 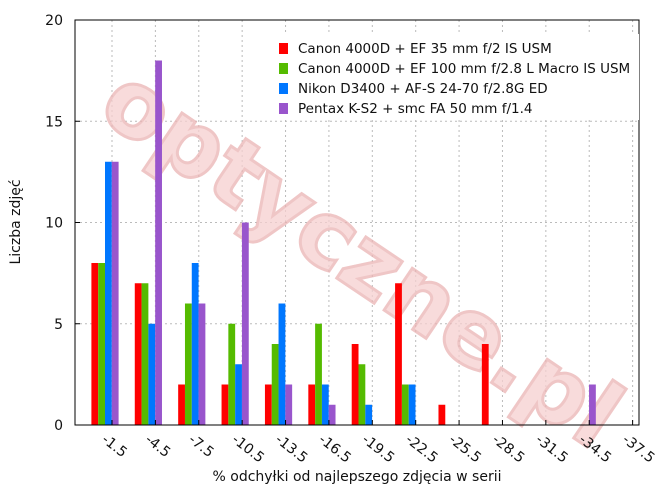 What do you see at coordinates (425, 49) in the screenshot?
I see `legend-label: Canon 4000D + EF 35 mm f/2 IS USM` at bounding box center [425, 49].